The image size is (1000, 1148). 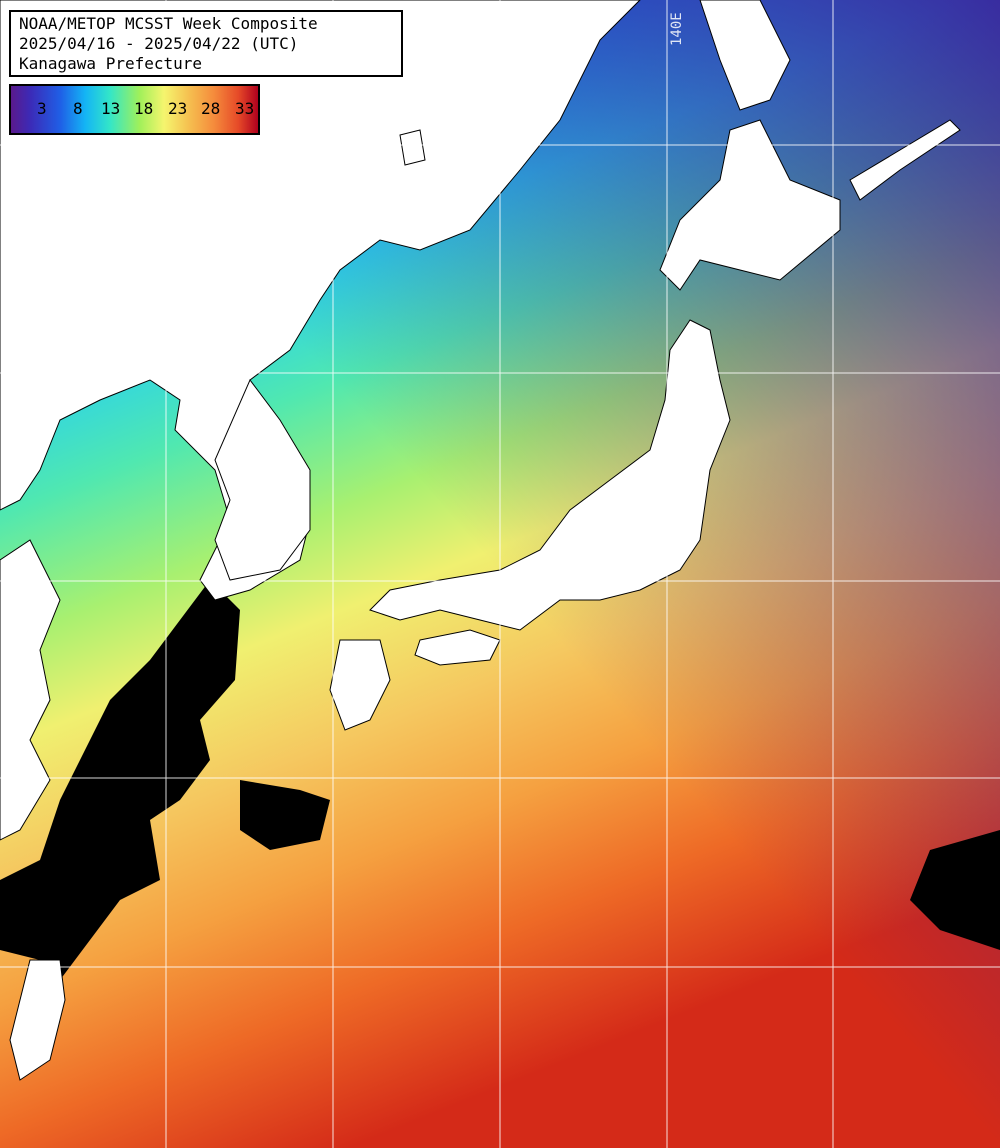 I want to click on colorbar-tick: 13, so click(x=111, y=108).